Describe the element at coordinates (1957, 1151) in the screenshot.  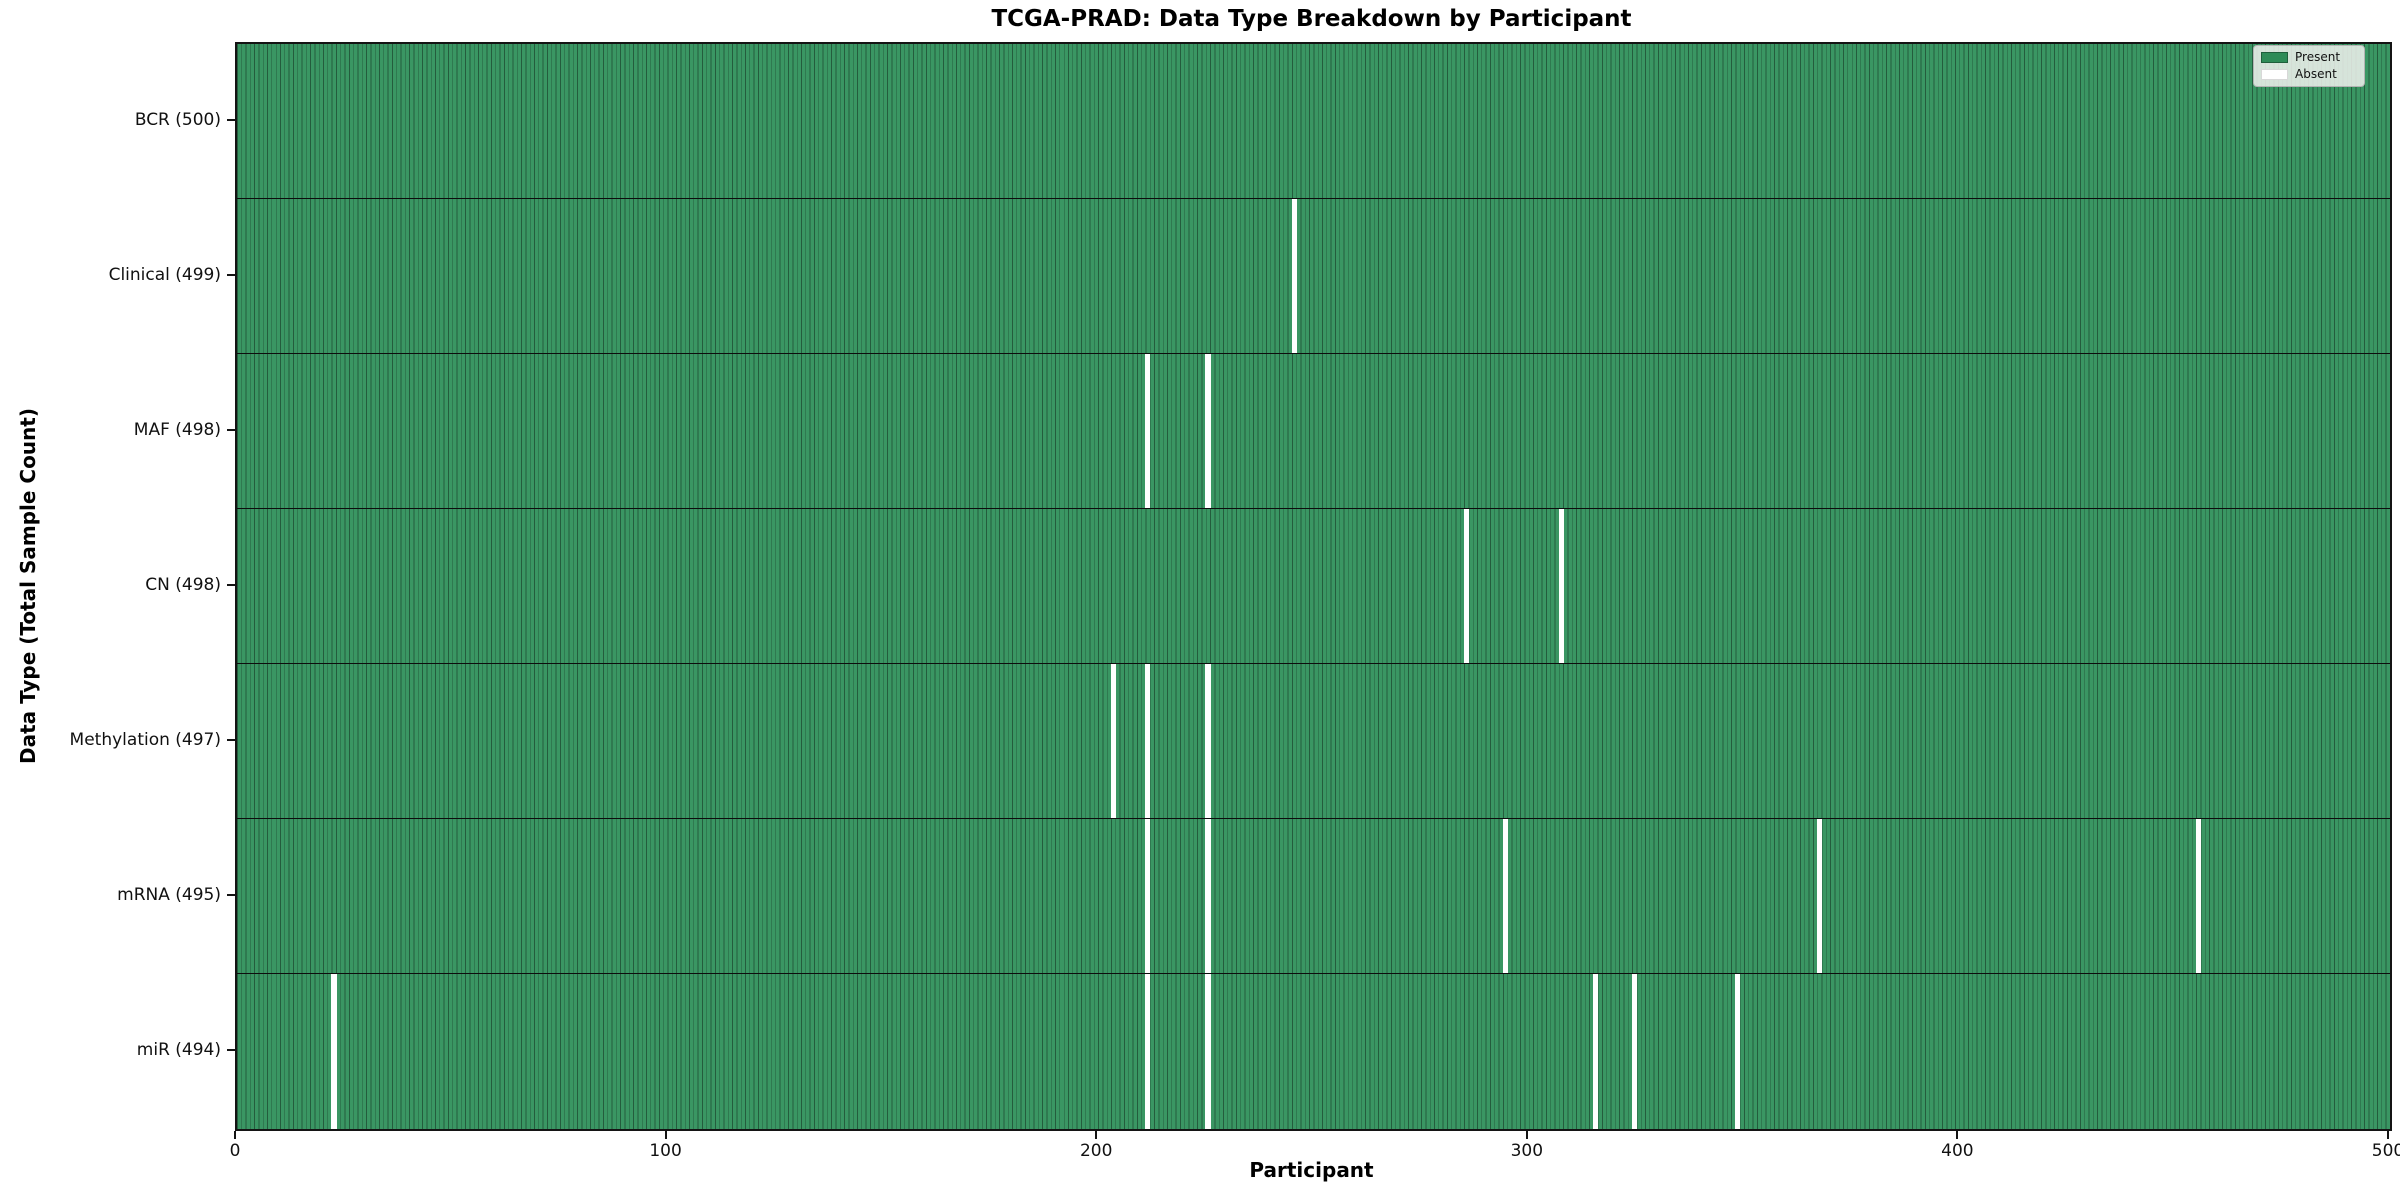
I see `x-tick-label: 400` at that location.